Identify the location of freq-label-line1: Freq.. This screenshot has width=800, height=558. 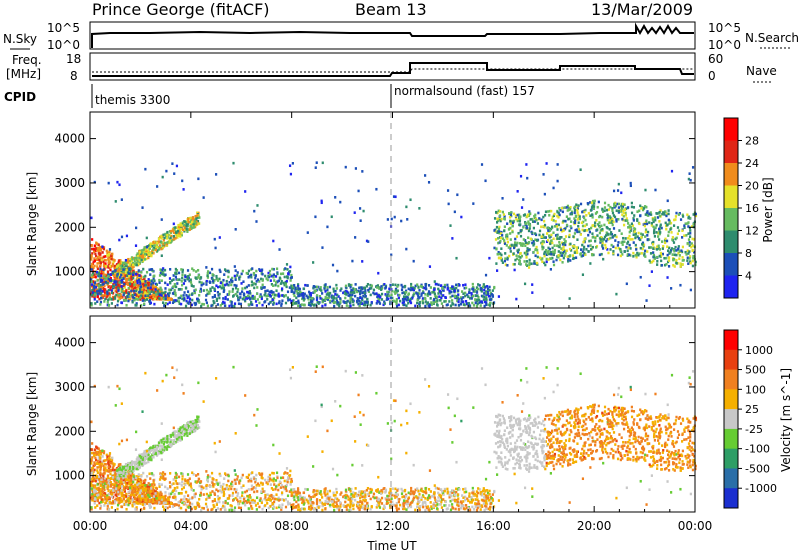
(27, 60).